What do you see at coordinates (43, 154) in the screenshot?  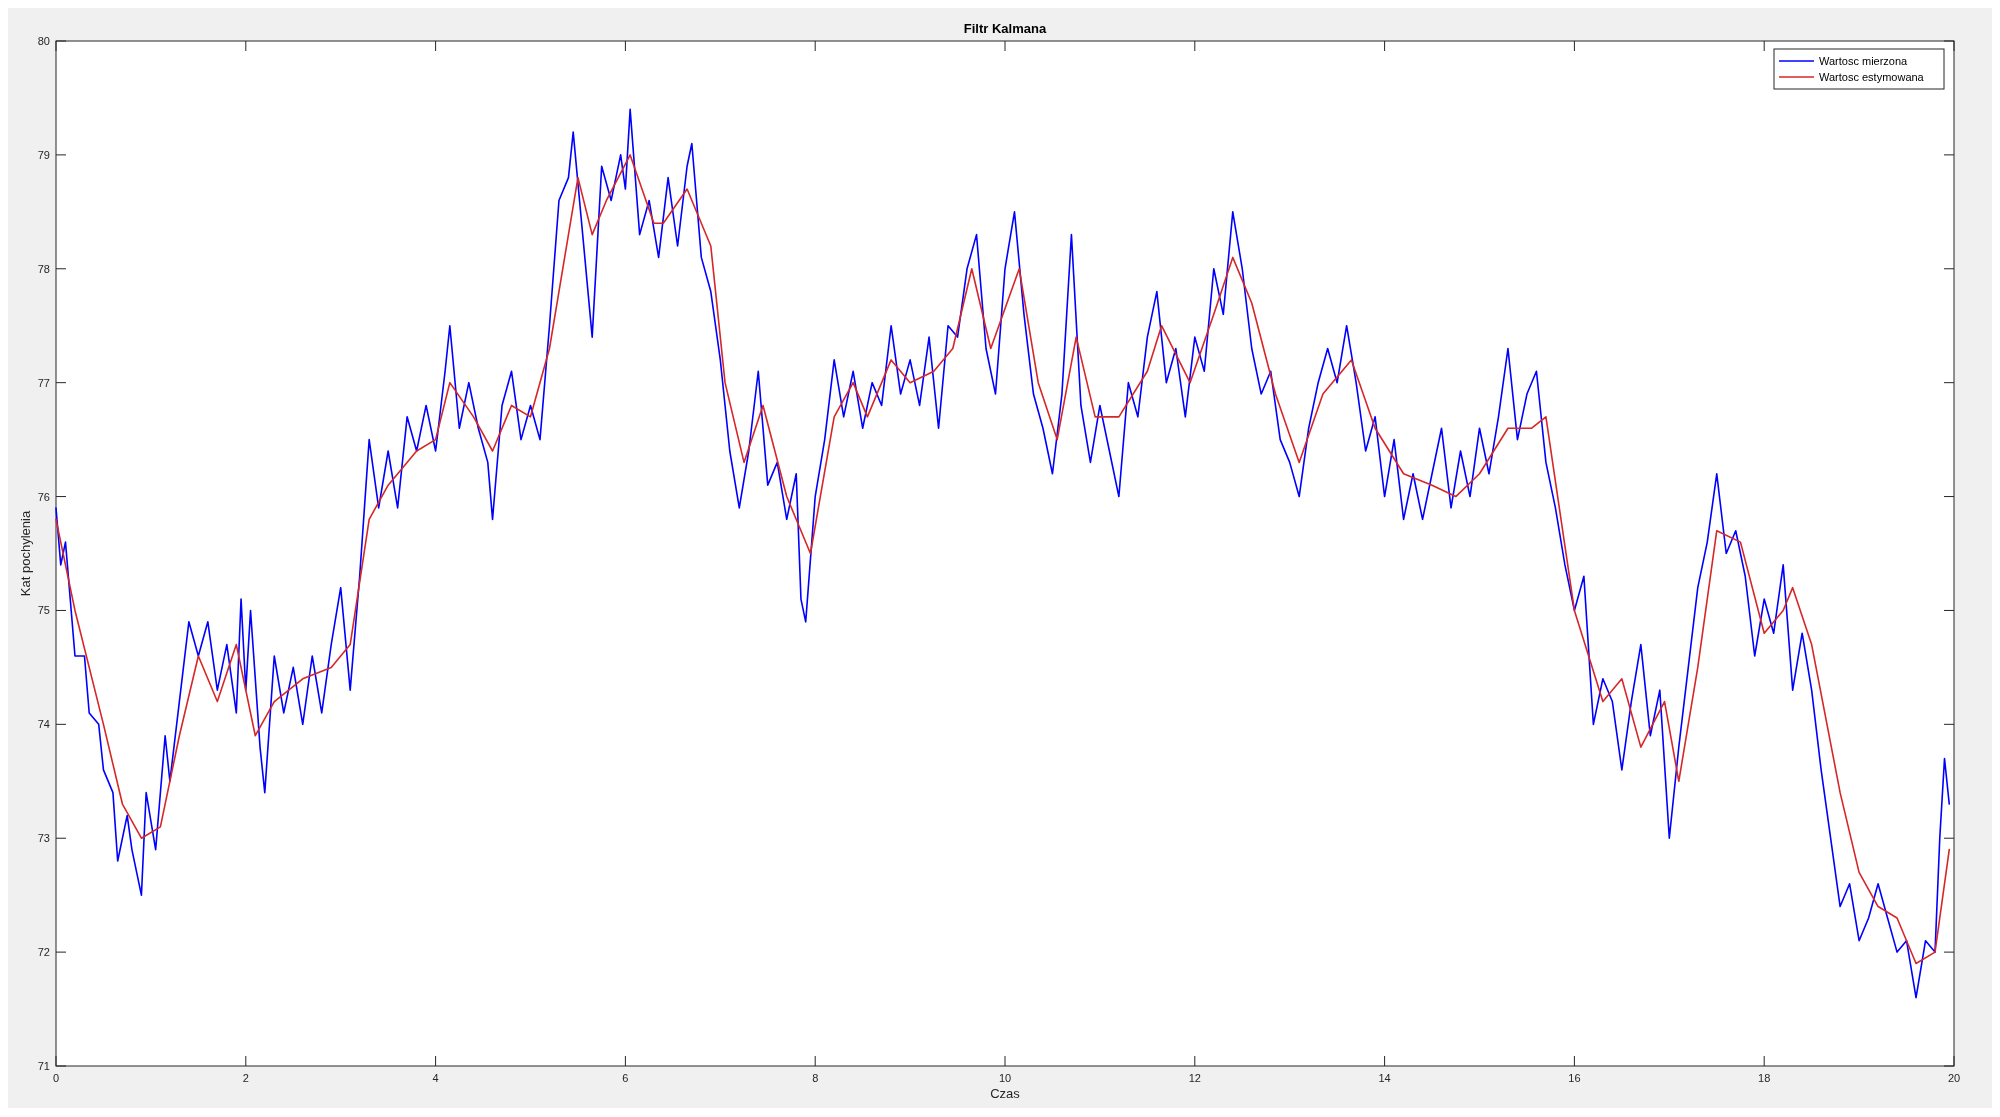 I see `y-tick-label: 79` at bounding box center [43, 154].